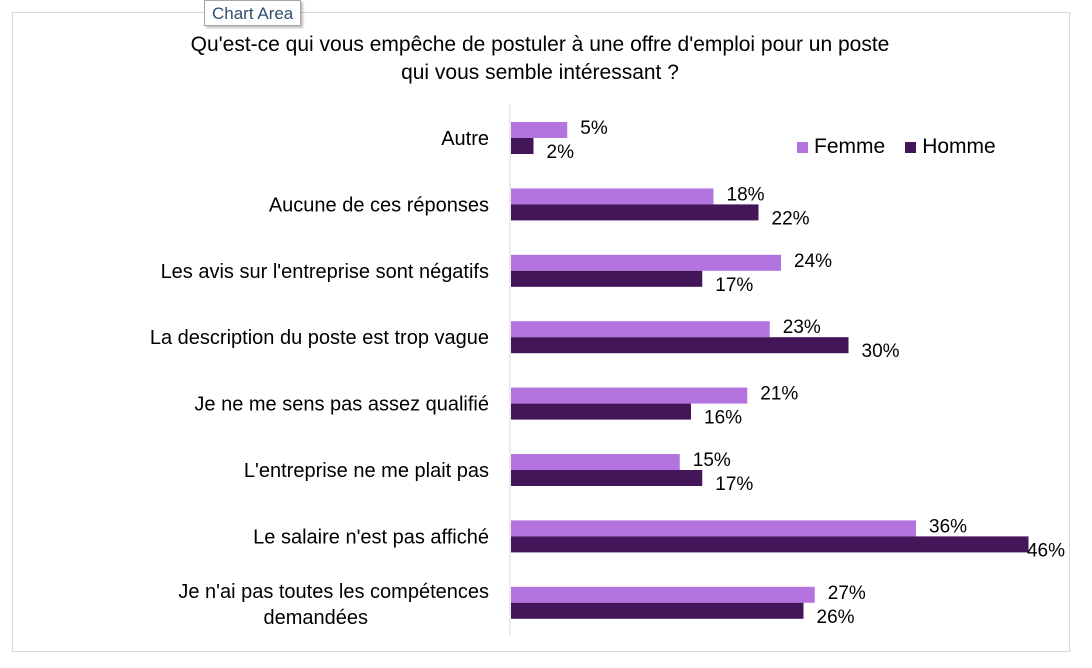  Describe the element at coordinates (646, 262) in the screenshot. I see `bar-femme-les-avis-sur-l-entreprise-sont-negatifs` at that location.